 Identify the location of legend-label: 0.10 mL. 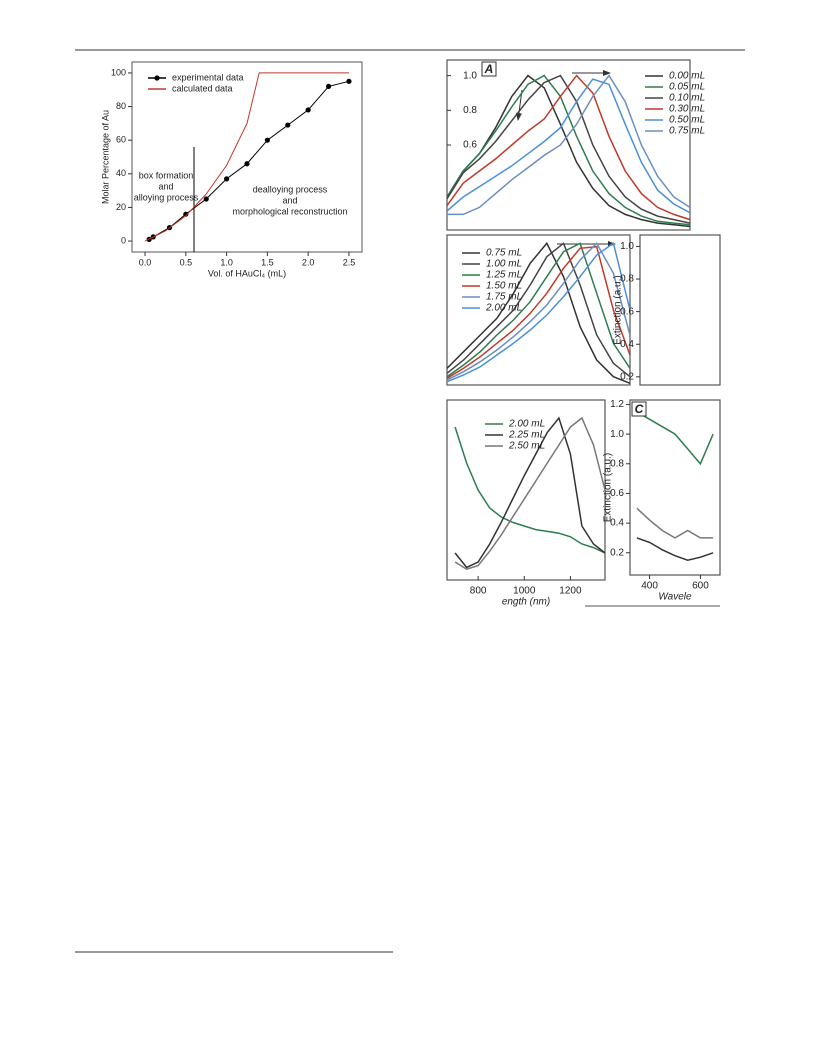
(687, 98).